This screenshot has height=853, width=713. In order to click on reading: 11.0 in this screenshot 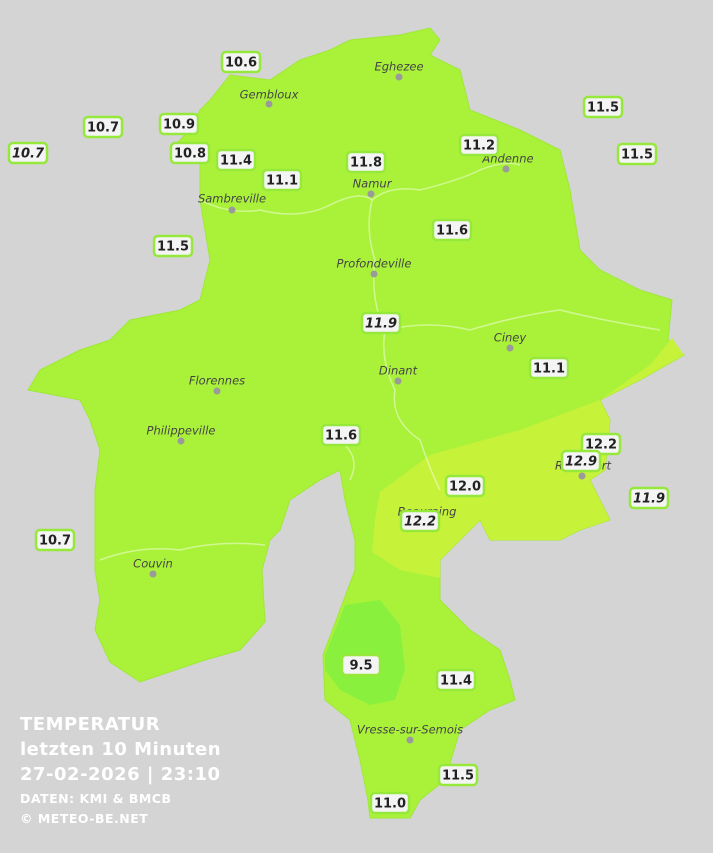, I will do `click(390, 803)`.